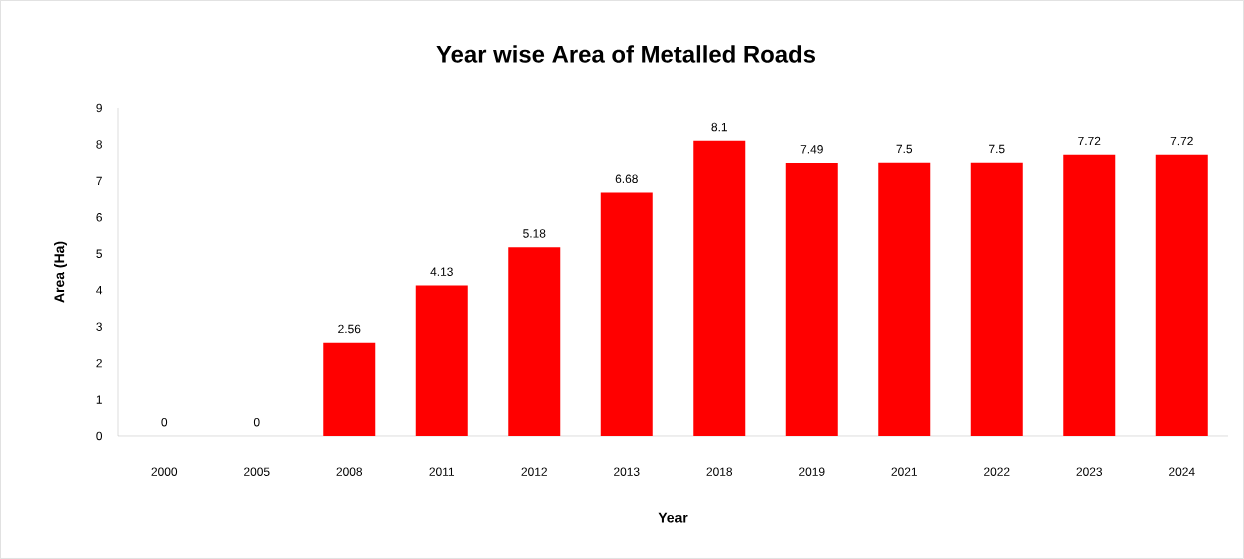 Image resolution: width=1244 pixels, height=559 pixels. I want to click on data-label: 6.68, so click(626, 179).